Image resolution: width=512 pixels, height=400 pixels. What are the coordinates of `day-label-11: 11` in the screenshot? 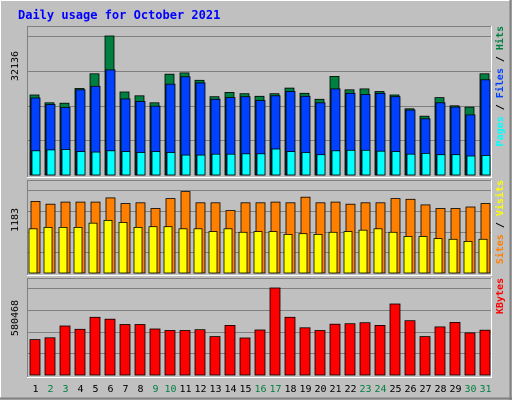 It's located at (185, 389).